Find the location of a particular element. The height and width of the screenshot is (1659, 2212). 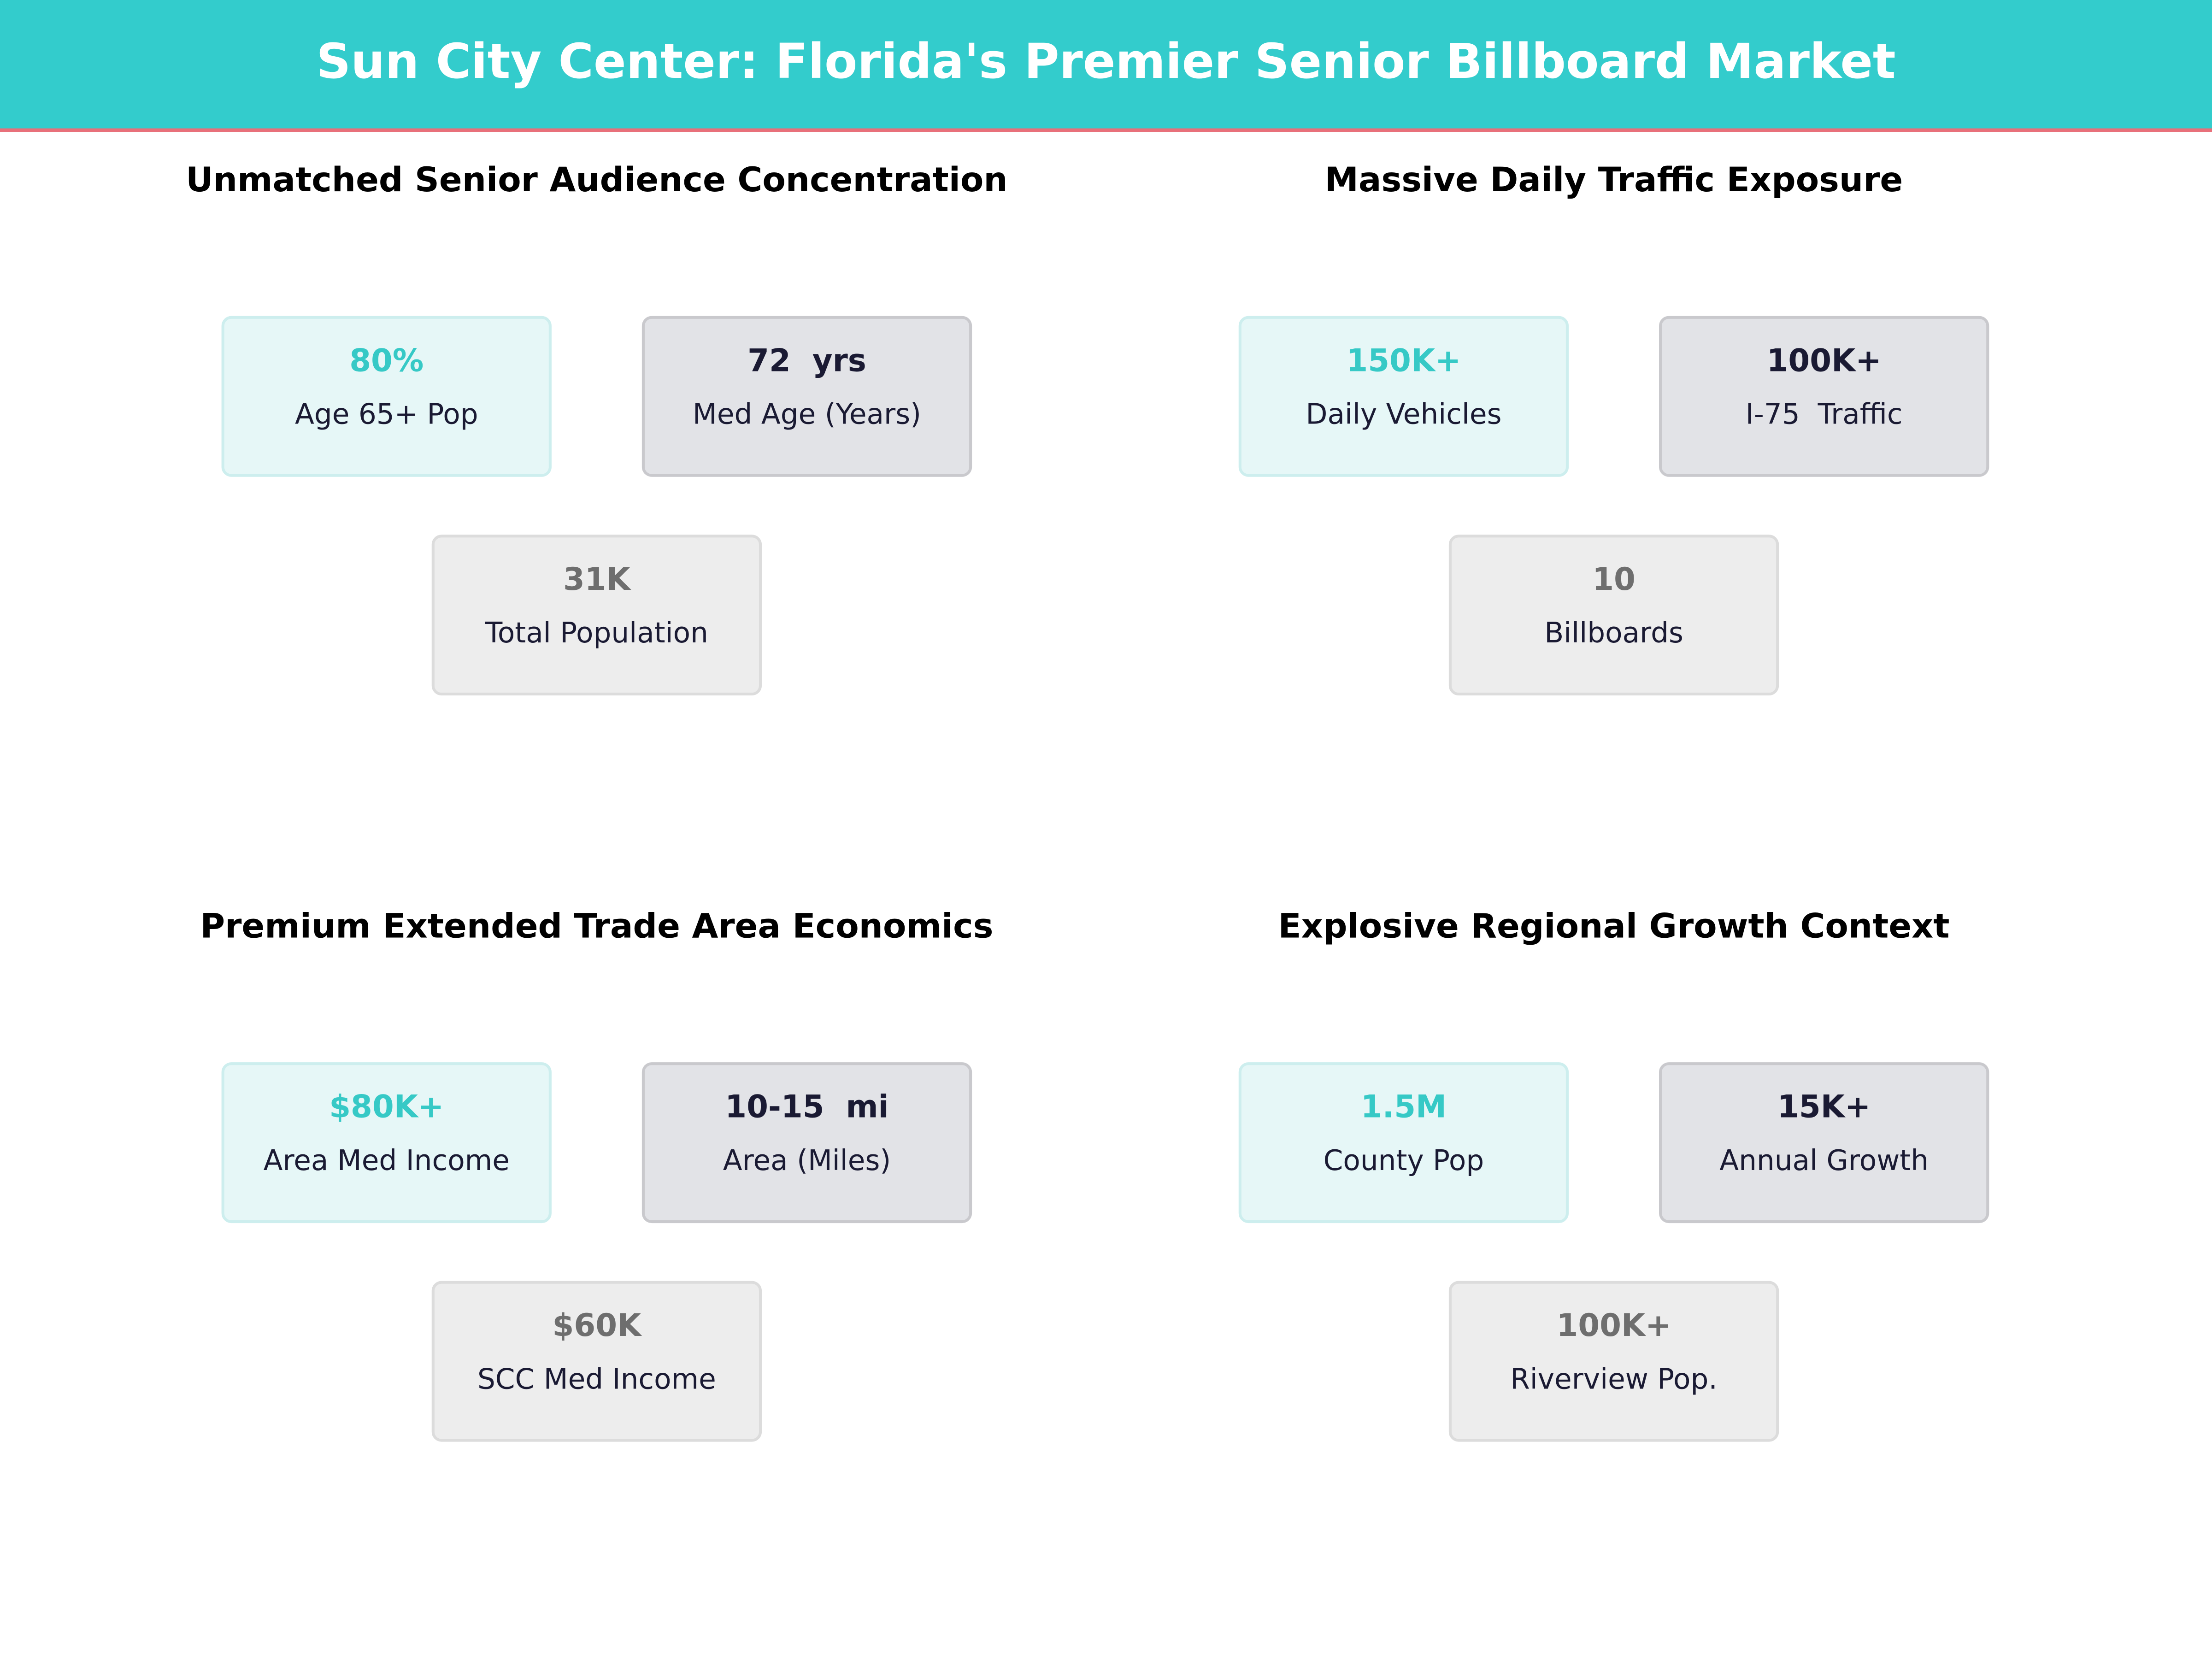

metric-label: County Pop is located at coordinates (1404, 1160).